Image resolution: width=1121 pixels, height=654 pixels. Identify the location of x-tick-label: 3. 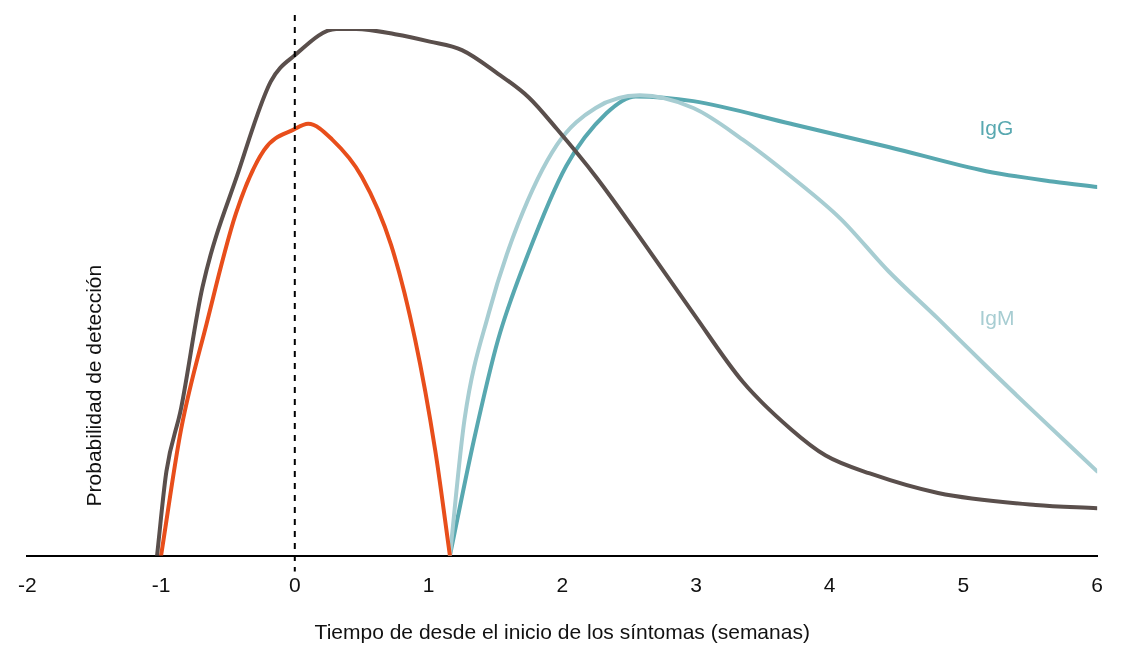
(696, 584).